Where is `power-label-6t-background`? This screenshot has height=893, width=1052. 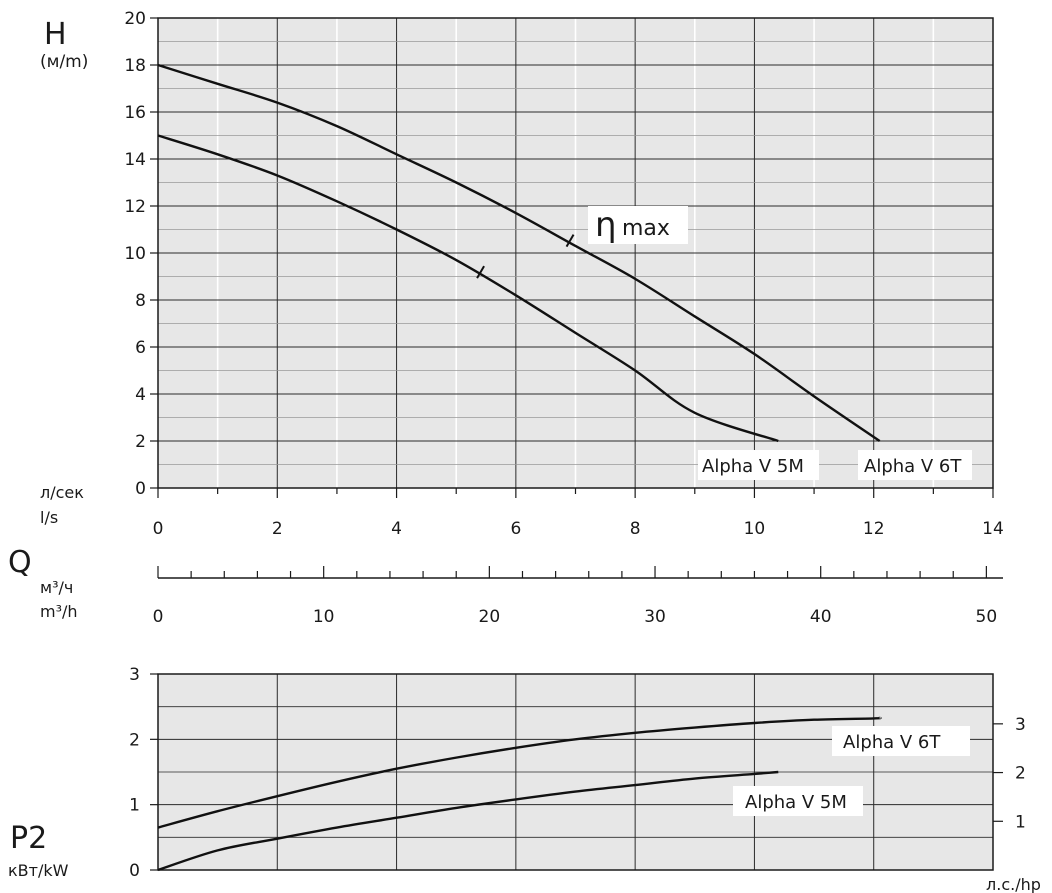 power-label-6t-background is located at coordinates (901, 741).